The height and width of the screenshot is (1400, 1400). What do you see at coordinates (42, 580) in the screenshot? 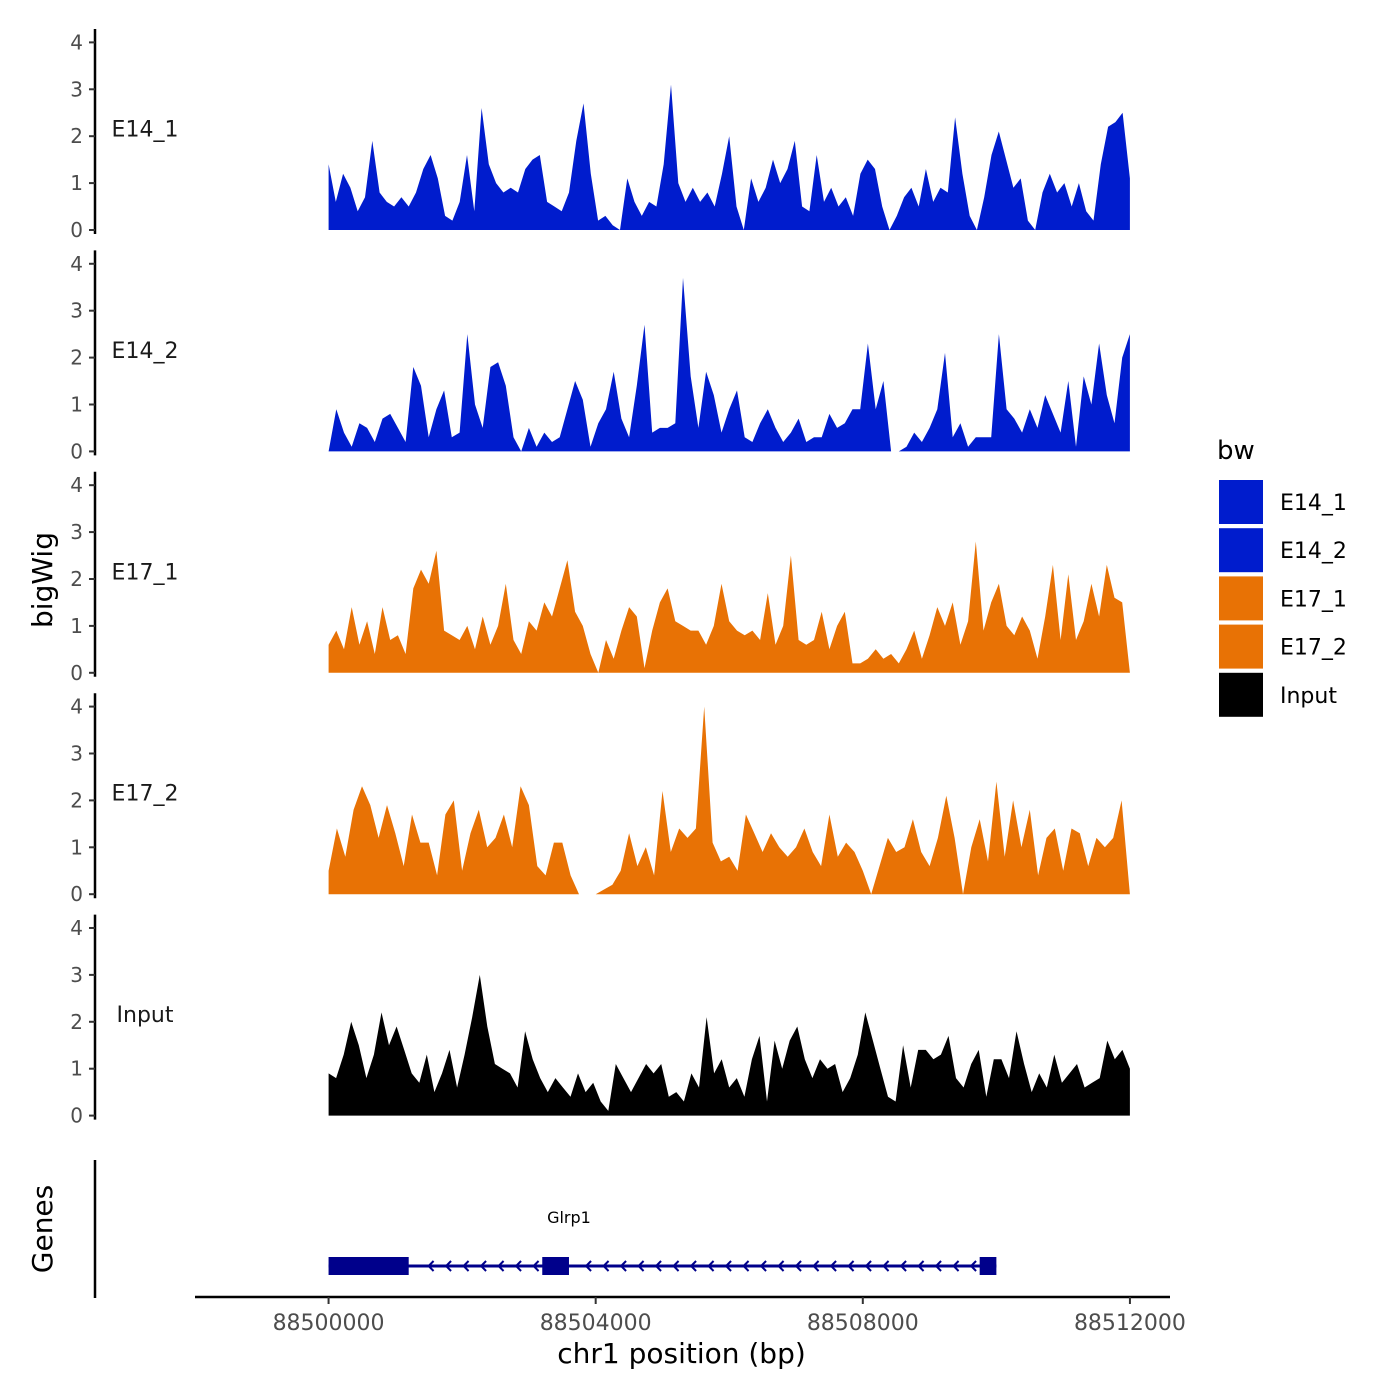
I see `y-axis-title: bigWig` at bounding box center [42, 580].